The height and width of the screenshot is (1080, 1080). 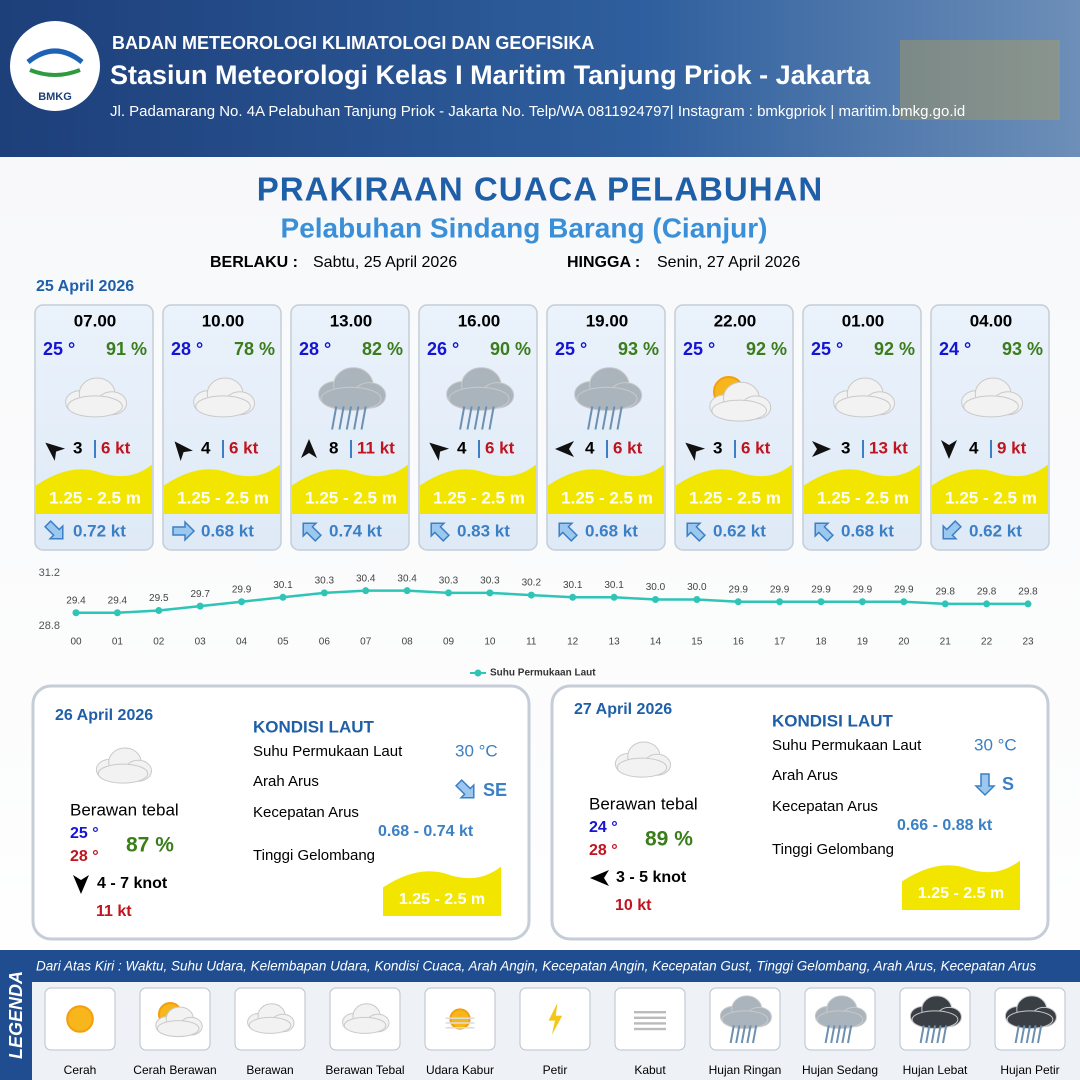 I want to click on hour-card: 13.00 28 ° 82 % 8 11 kt 1.25 - 2.5 m 0.74 kt, so click(x=350, y=427).